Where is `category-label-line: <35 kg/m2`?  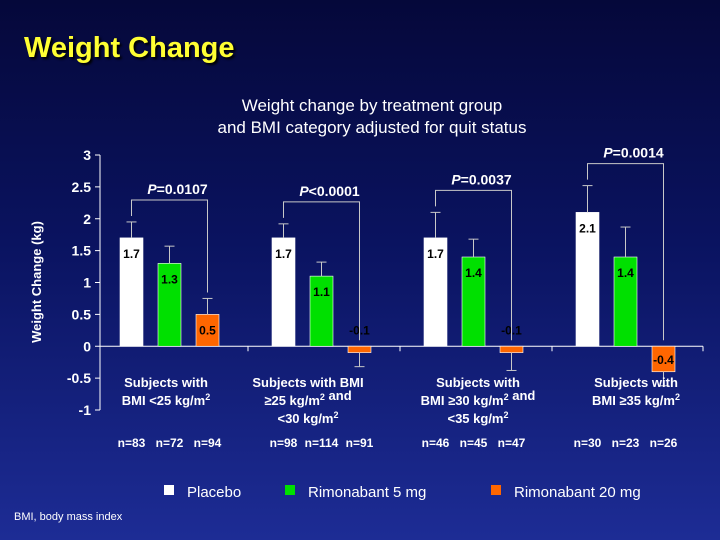
category-label-line: <35 kg/m2 is located at coordinates (477, 418).